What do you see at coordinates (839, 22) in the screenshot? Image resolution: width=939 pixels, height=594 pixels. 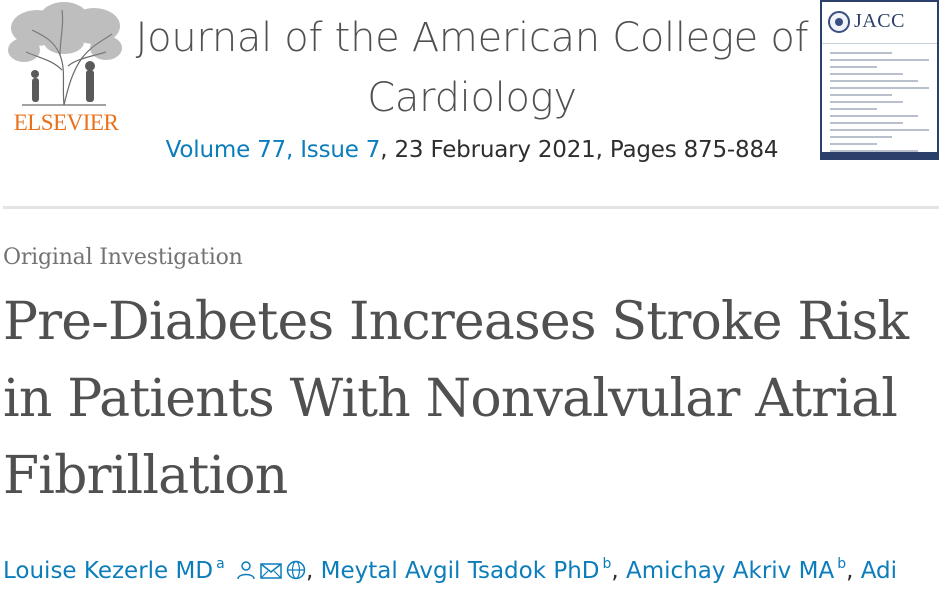 I see `seal-icon` at bounding box center [839, 22].